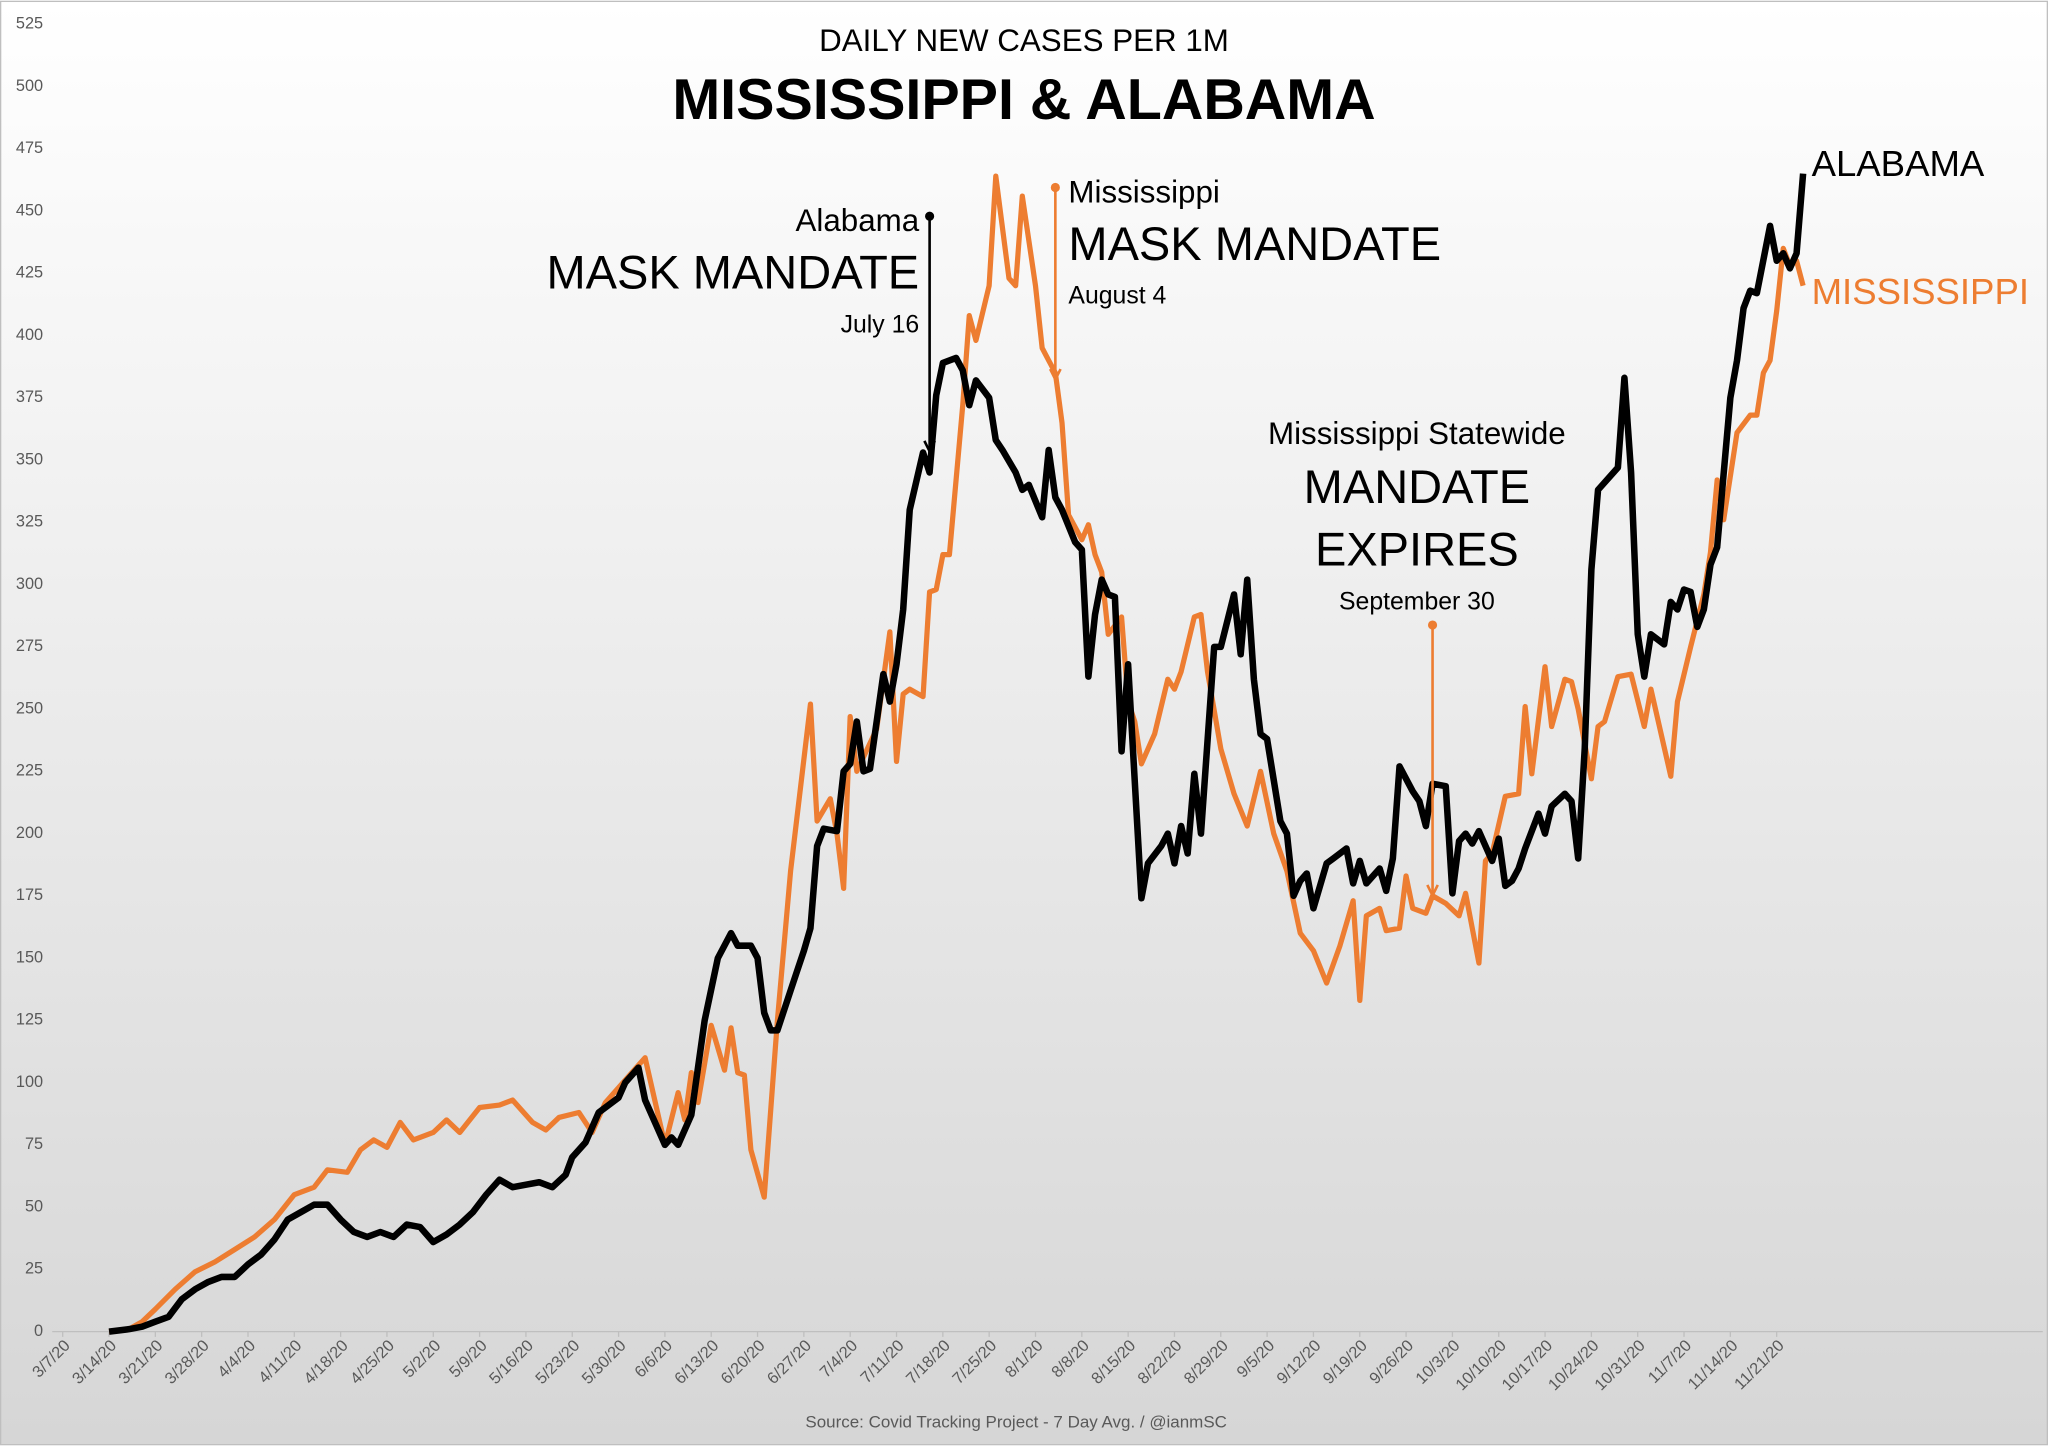  What do you see at coordinates (29, 273) in the screenshot?
I see `y-tick-label: 425` at bounding box center [29, 273].